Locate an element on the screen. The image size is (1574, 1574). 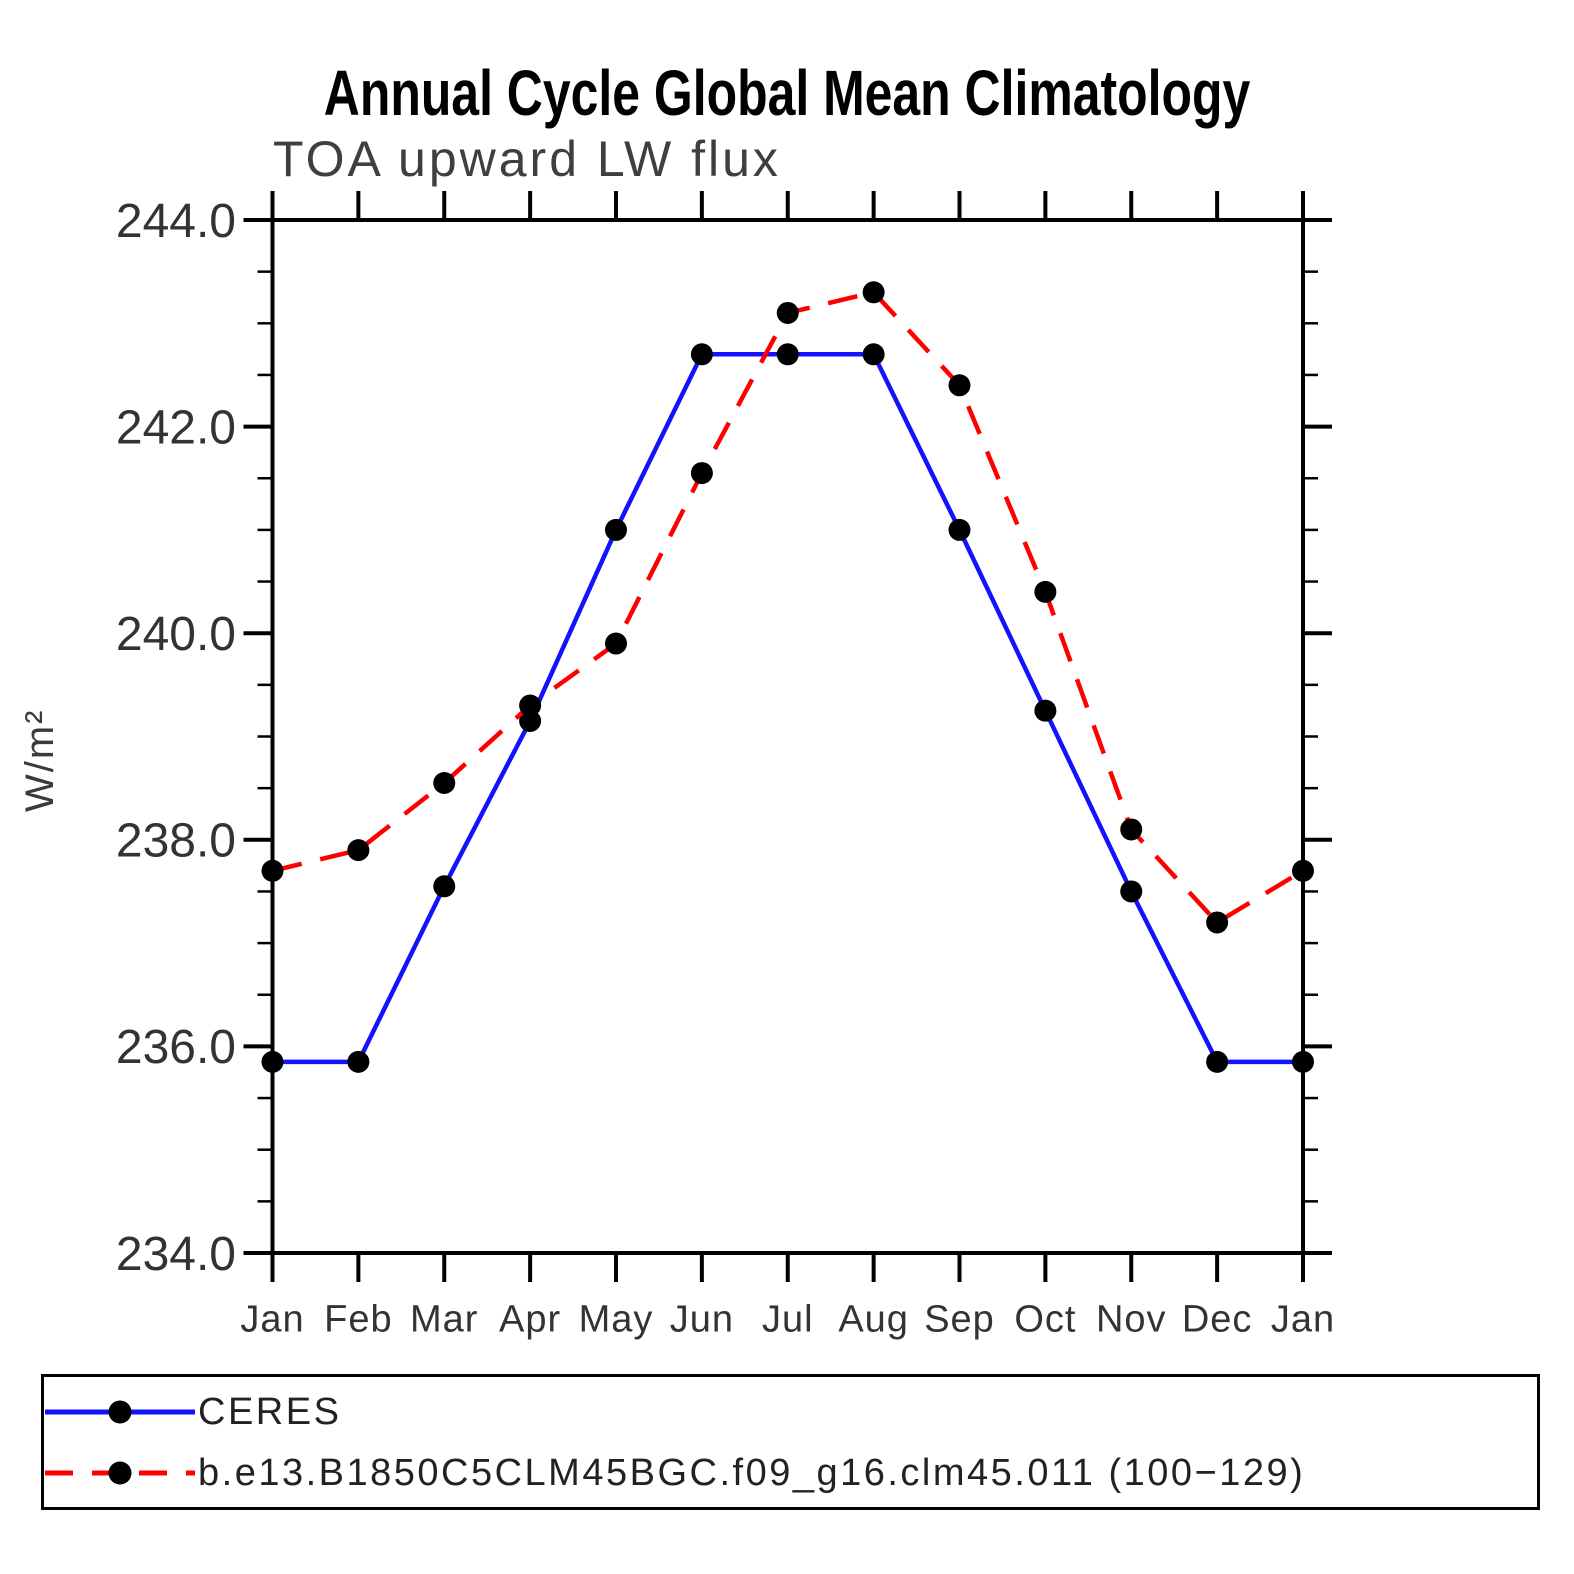
x-tick-label: Jul is located at coordinates (788, 1319).